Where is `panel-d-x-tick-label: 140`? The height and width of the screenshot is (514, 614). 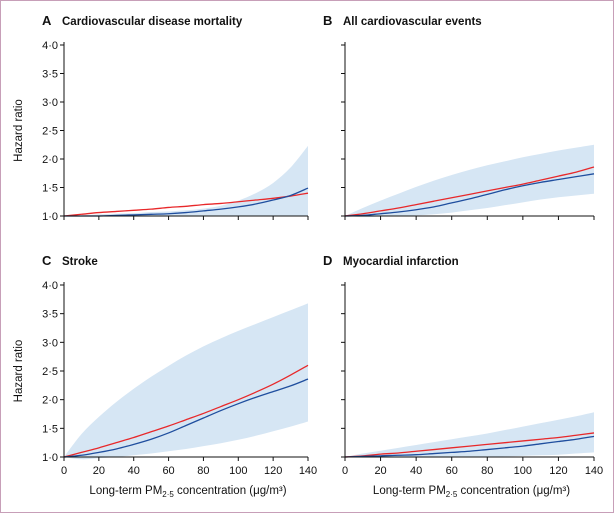 panel-d-x-tick-label: 140 is located at coordinates (594, 471).